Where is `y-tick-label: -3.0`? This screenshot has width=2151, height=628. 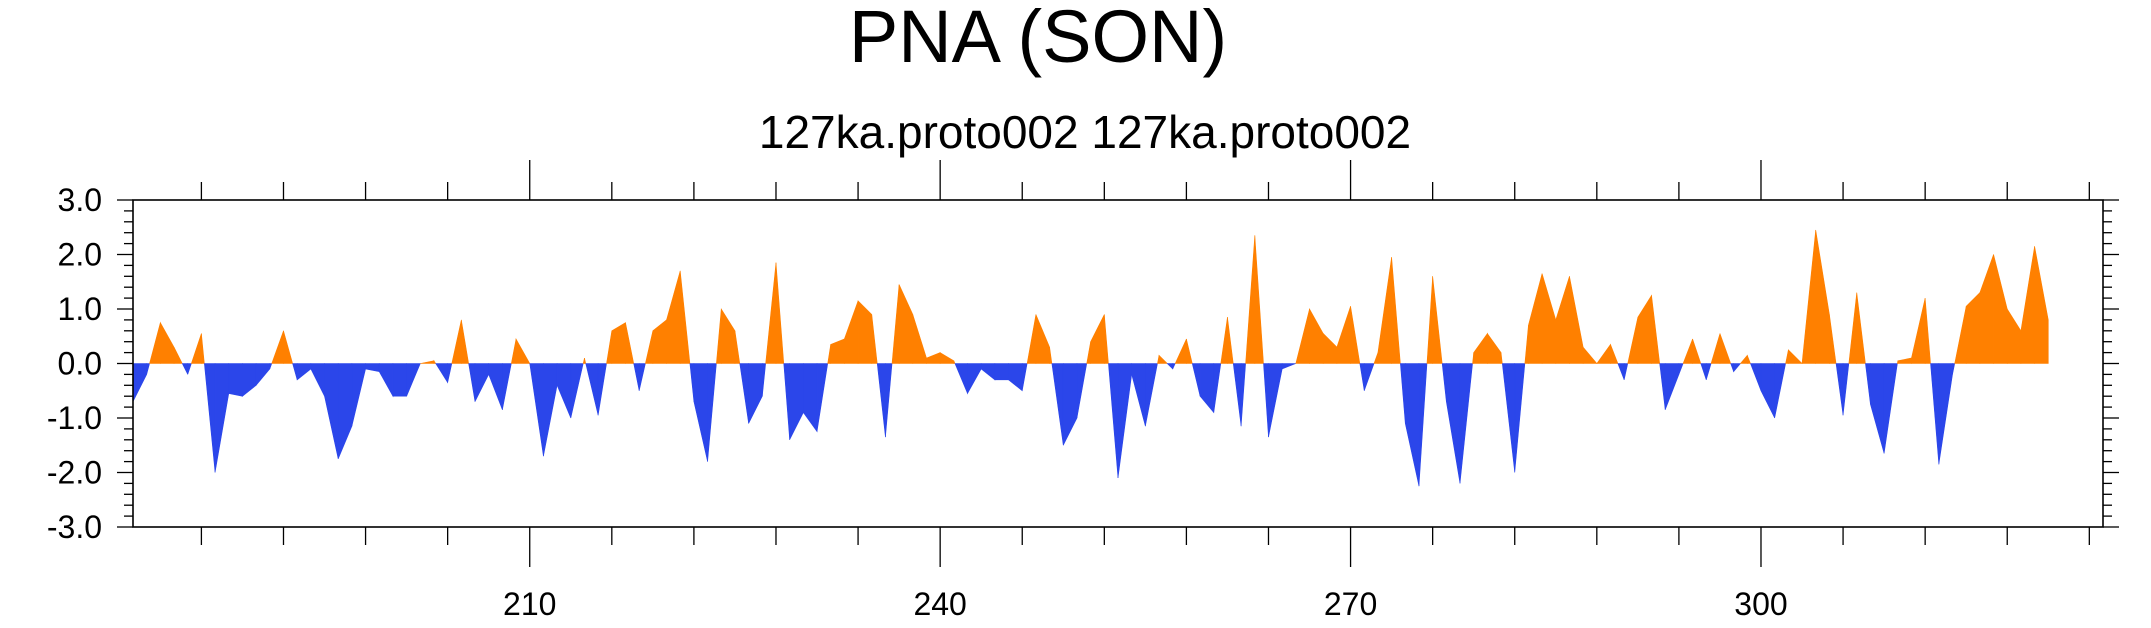
y-tick-label: -3.0 is located at coordinates (74, 527).